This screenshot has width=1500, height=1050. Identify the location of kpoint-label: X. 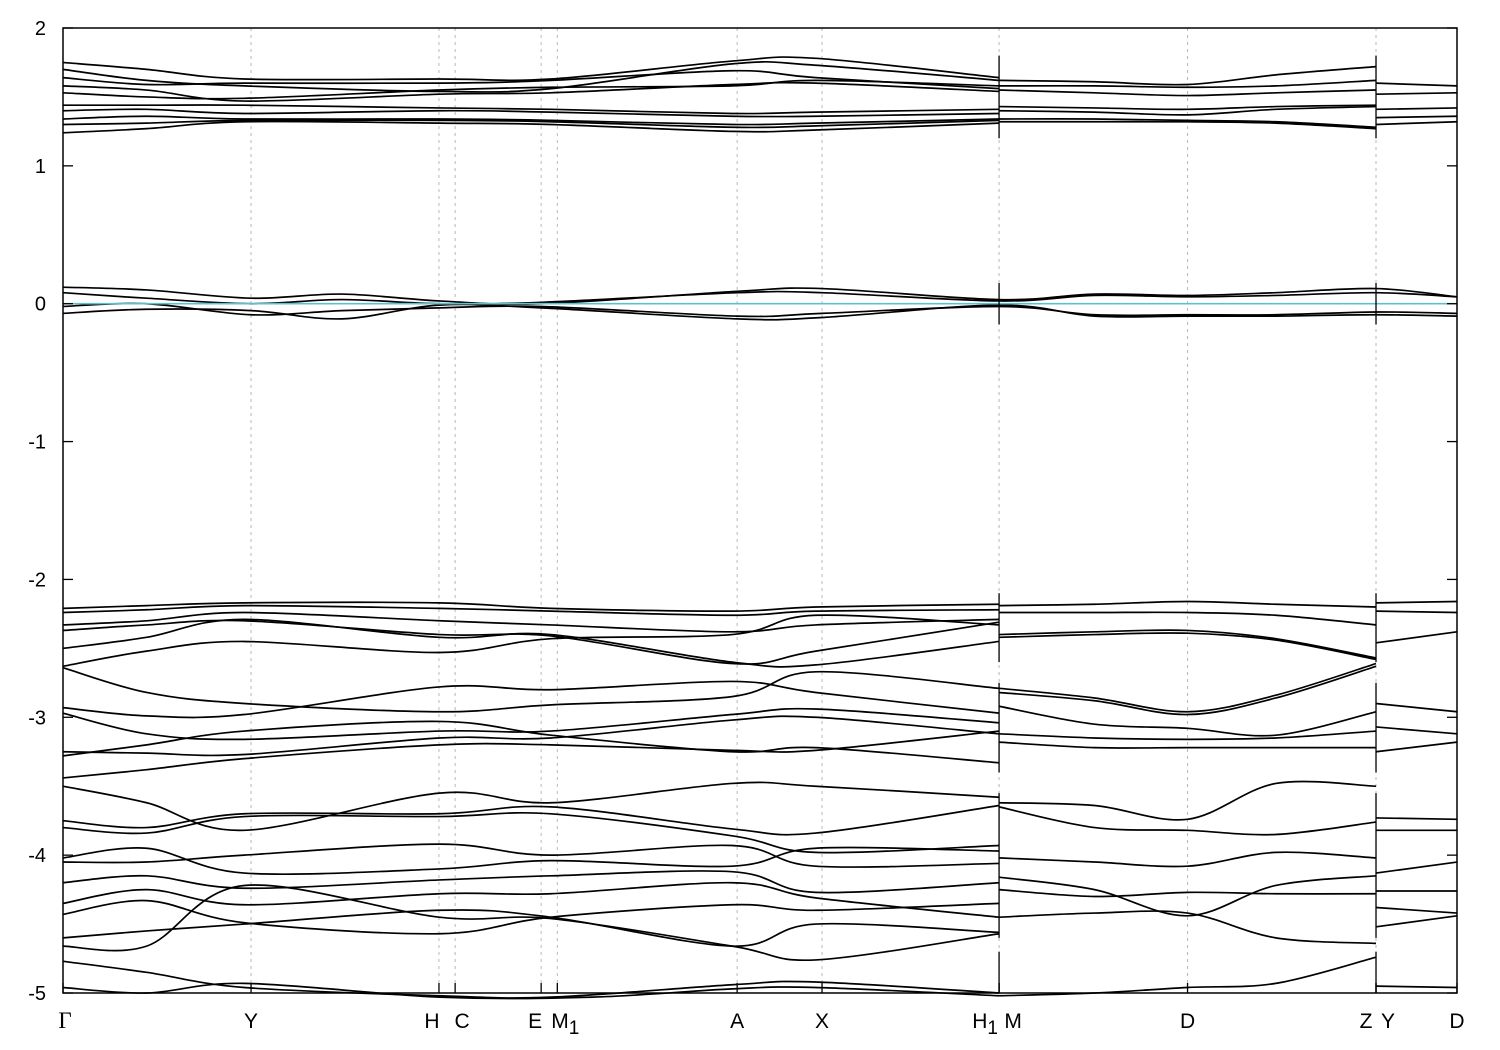
(822, 1021).